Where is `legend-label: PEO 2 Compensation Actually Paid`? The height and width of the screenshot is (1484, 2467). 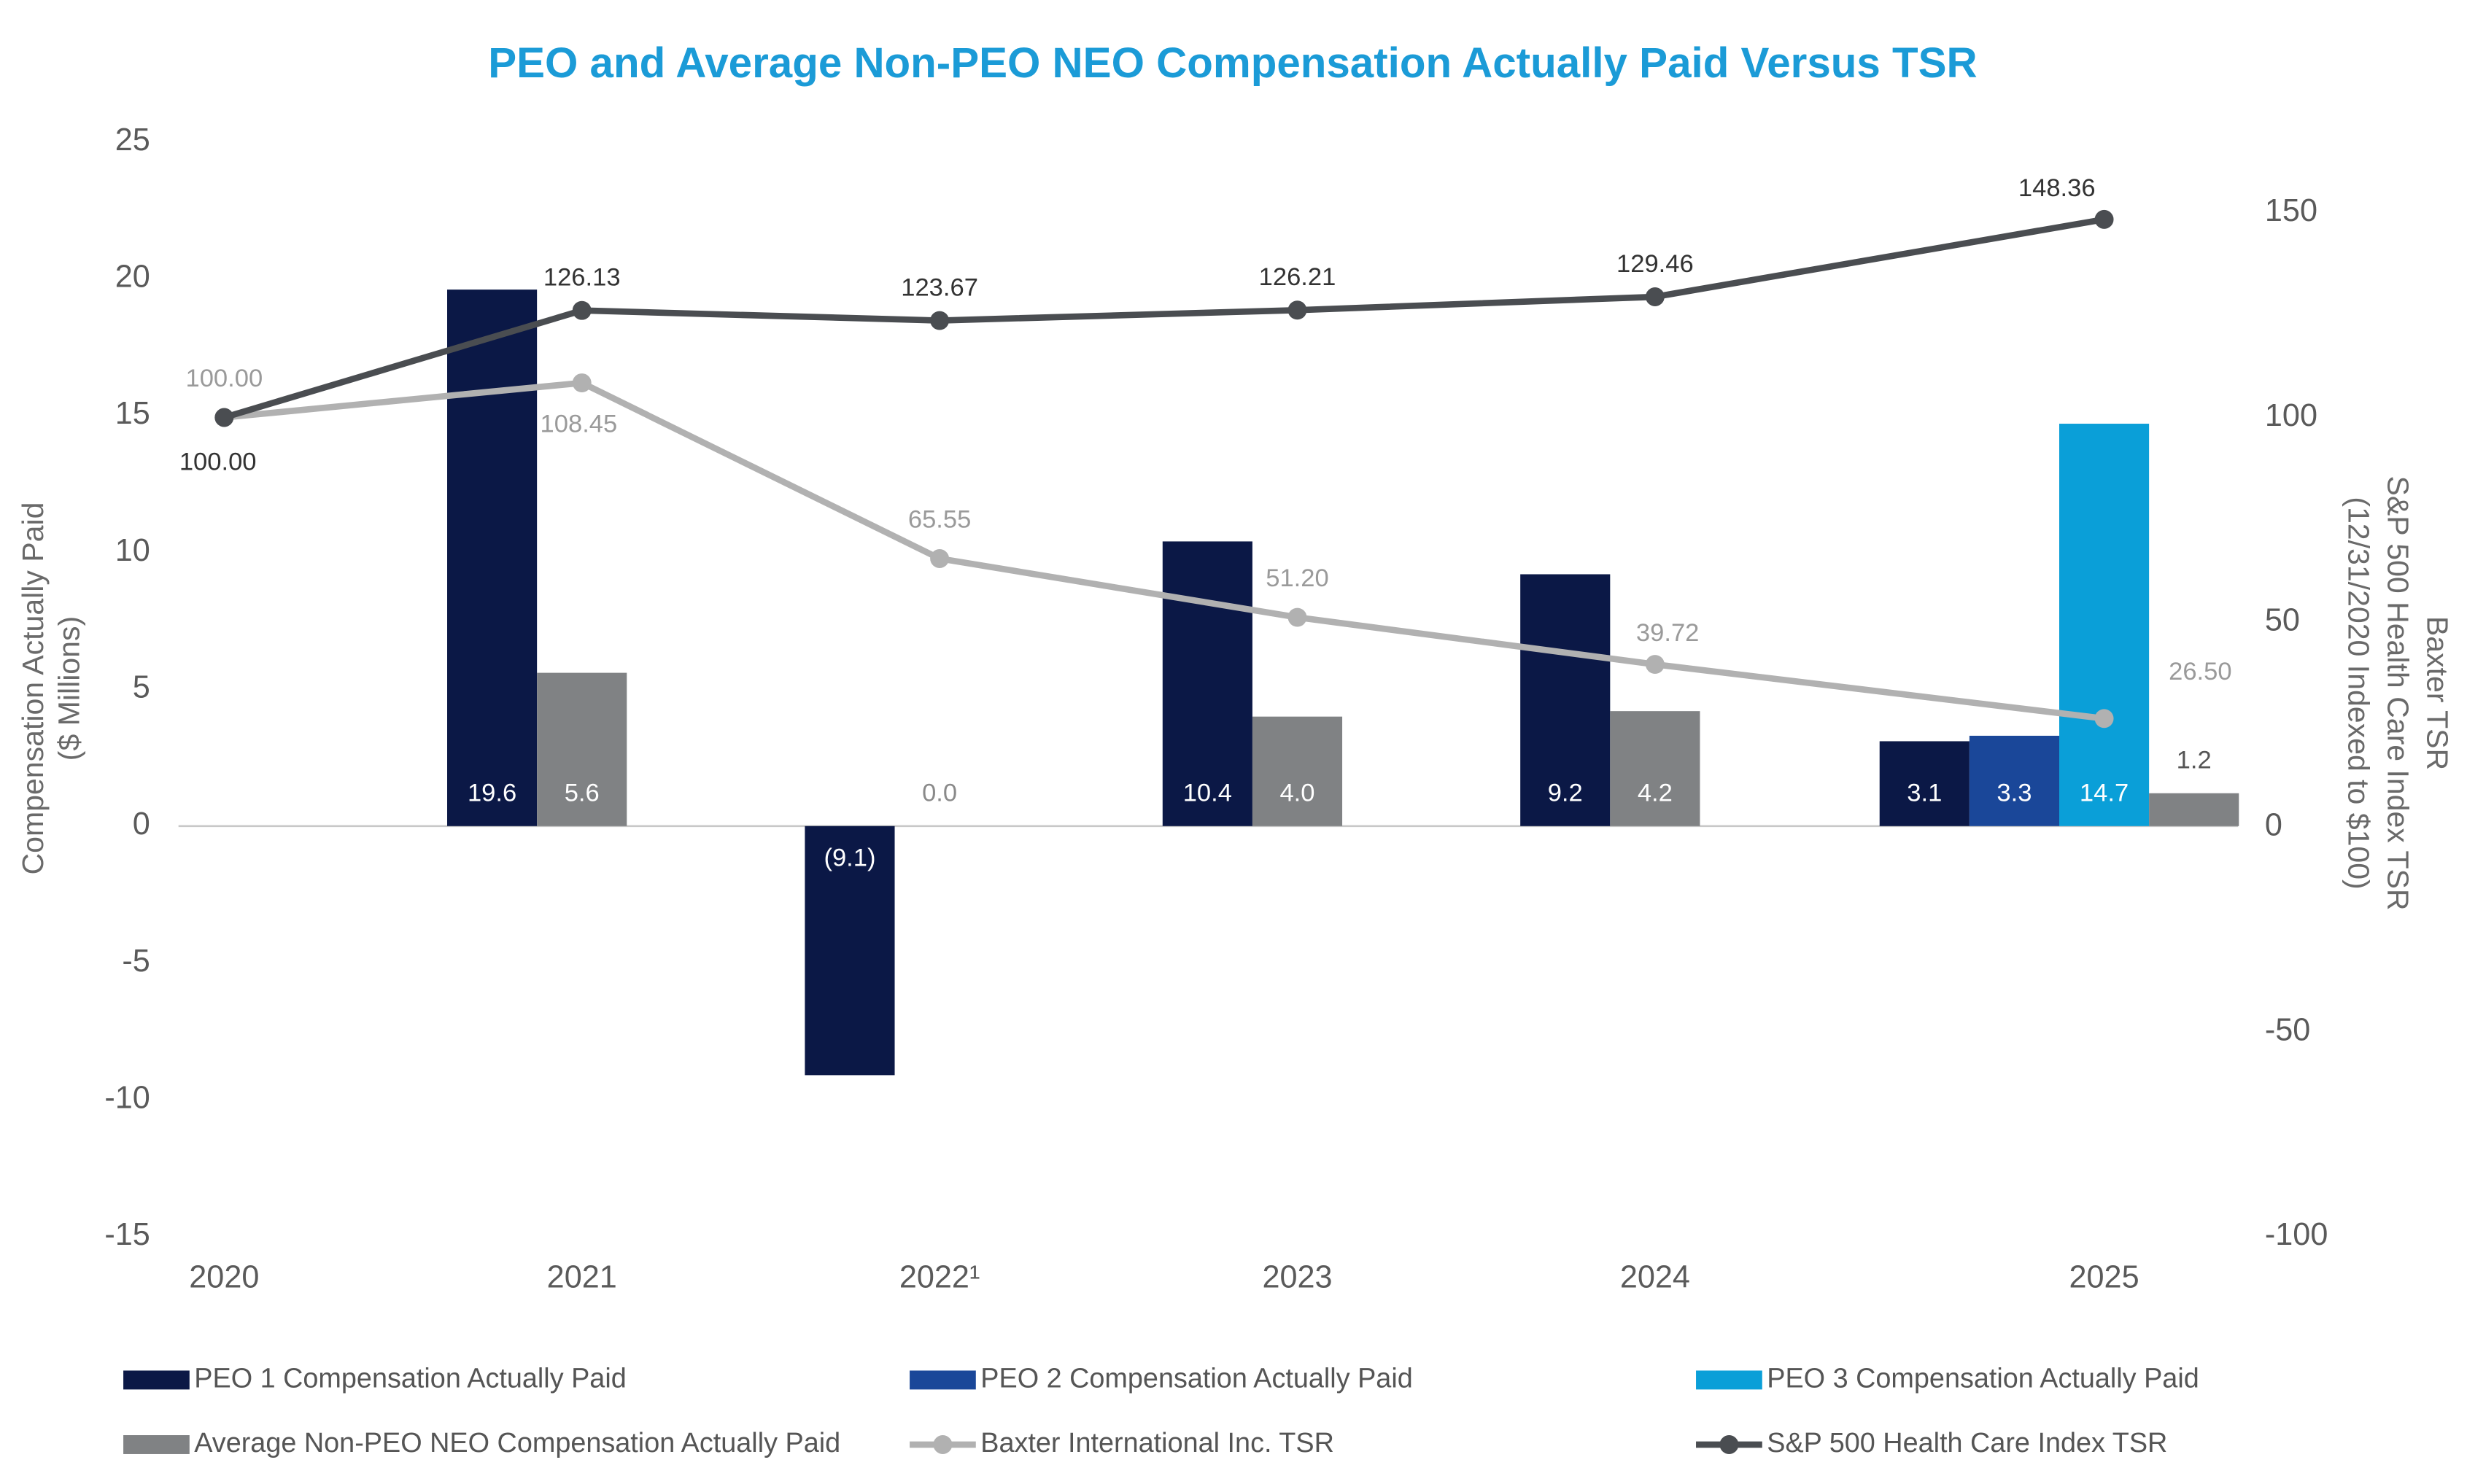
legend-label: PEO 2 Compensation Actually Paid is located at coordinates (1196, 1378).